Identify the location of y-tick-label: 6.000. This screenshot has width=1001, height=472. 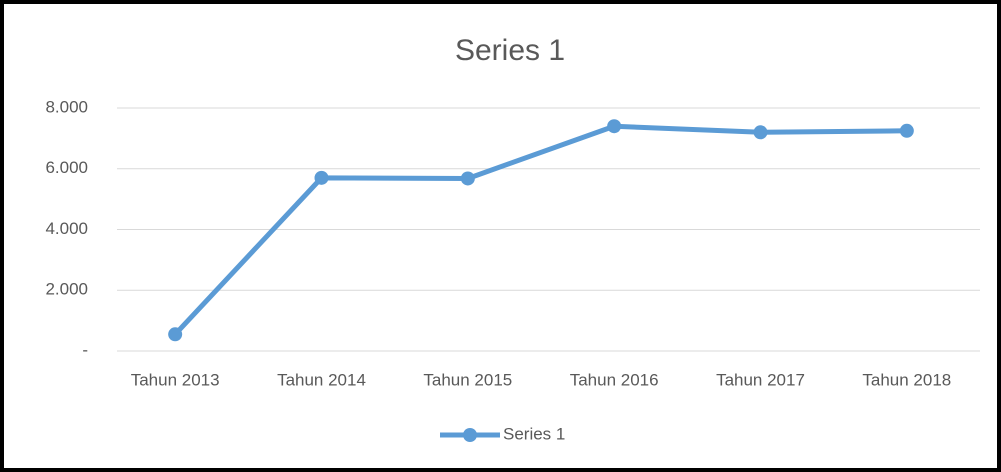
(66, 167).